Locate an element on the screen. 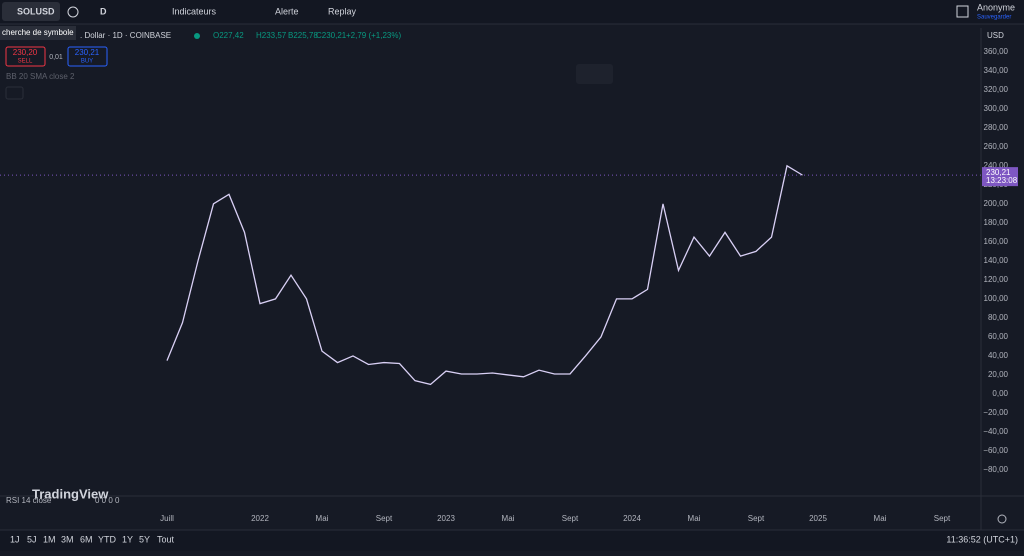 Image resolution: width=1024 pixels, height=556 pixels. ohlc-value: H233,57 is located at coordinates (271, 35).